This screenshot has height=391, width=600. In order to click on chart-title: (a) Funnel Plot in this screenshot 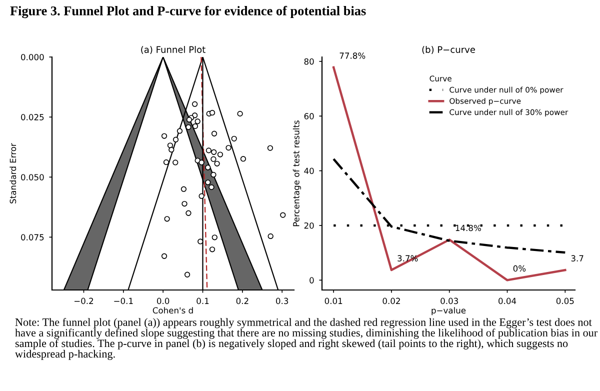, I will do `click(173, 50)`.